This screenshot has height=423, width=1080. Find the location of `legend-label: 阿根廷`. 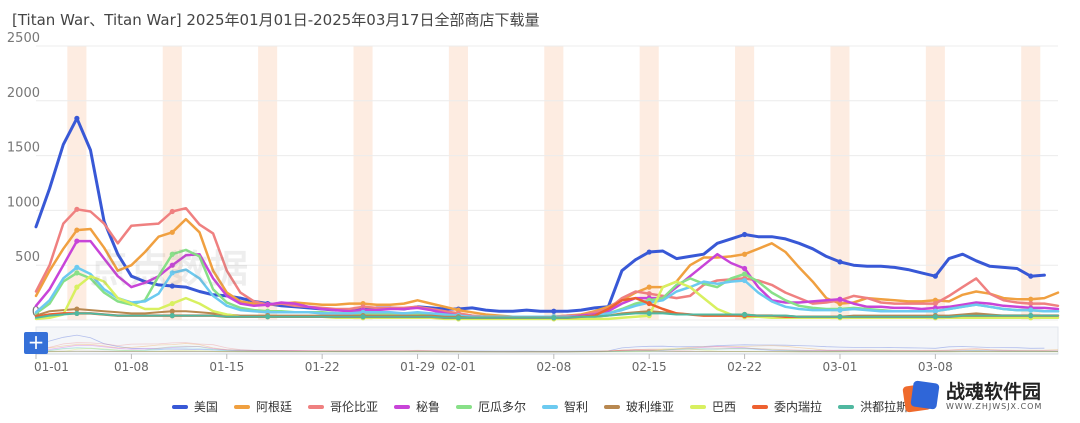

legend-label: 阿根廷 is located at coordinates (273, 407).